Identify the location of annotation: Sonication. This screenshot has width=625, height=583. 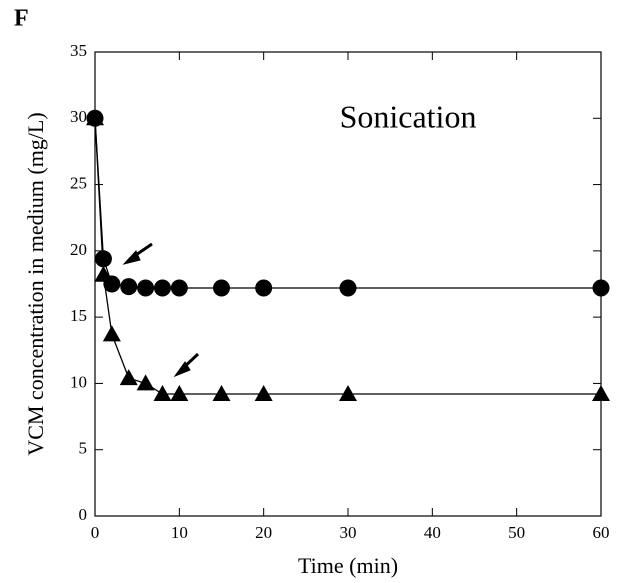
(408, 116).